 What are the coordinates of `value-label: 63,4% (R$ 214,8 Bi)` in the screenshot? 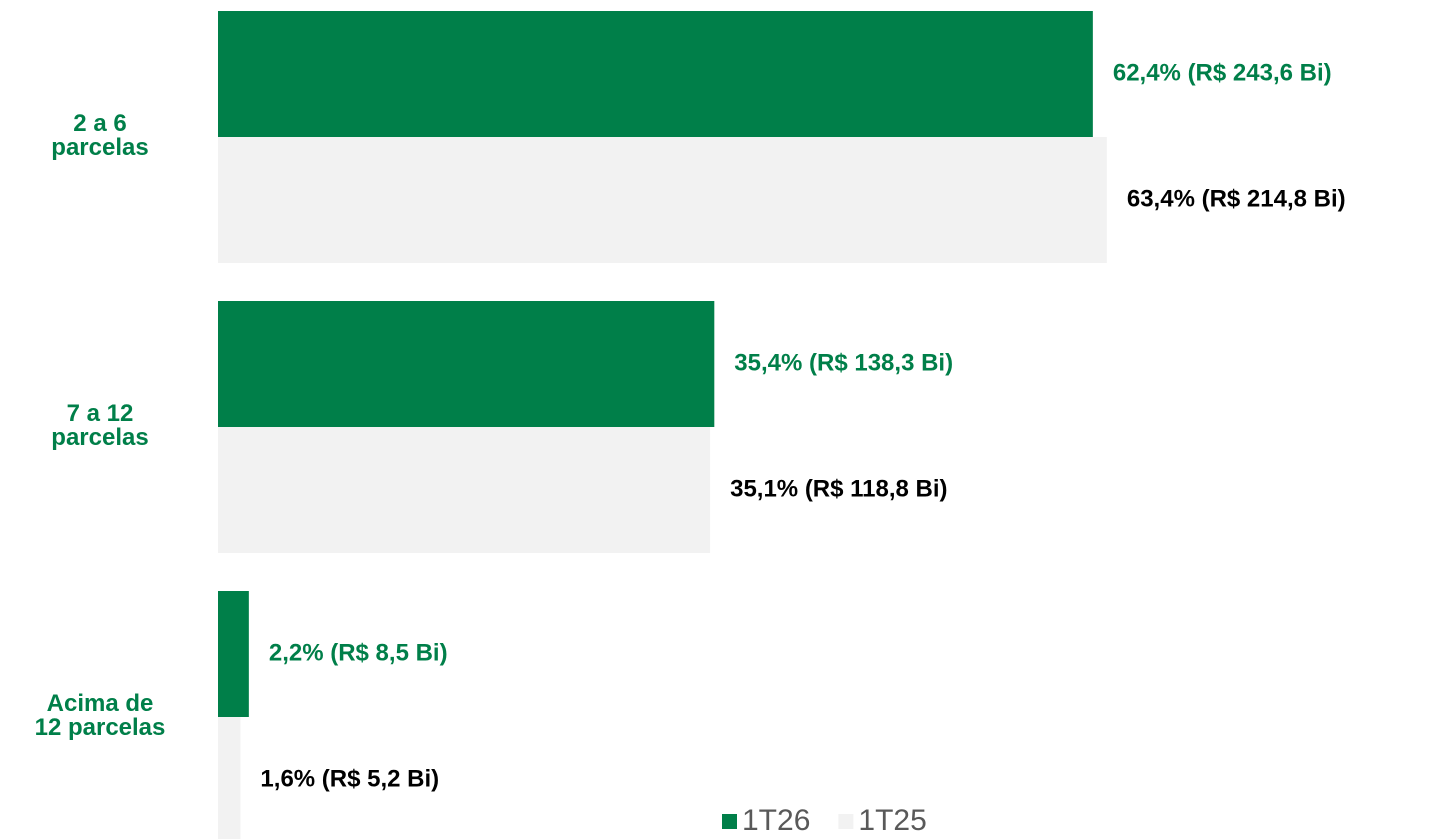 It's located at (1236, 198).